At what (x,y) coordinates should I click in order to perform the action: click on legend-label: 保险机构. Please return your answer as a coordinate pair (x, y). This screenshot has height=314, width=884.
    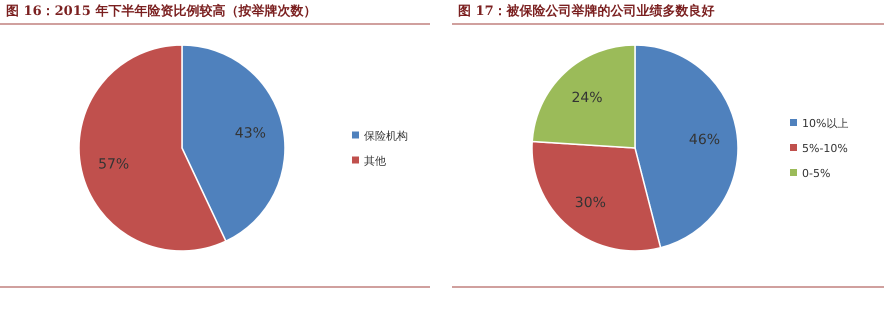
    Looking at the image, I should click on (386, 136).